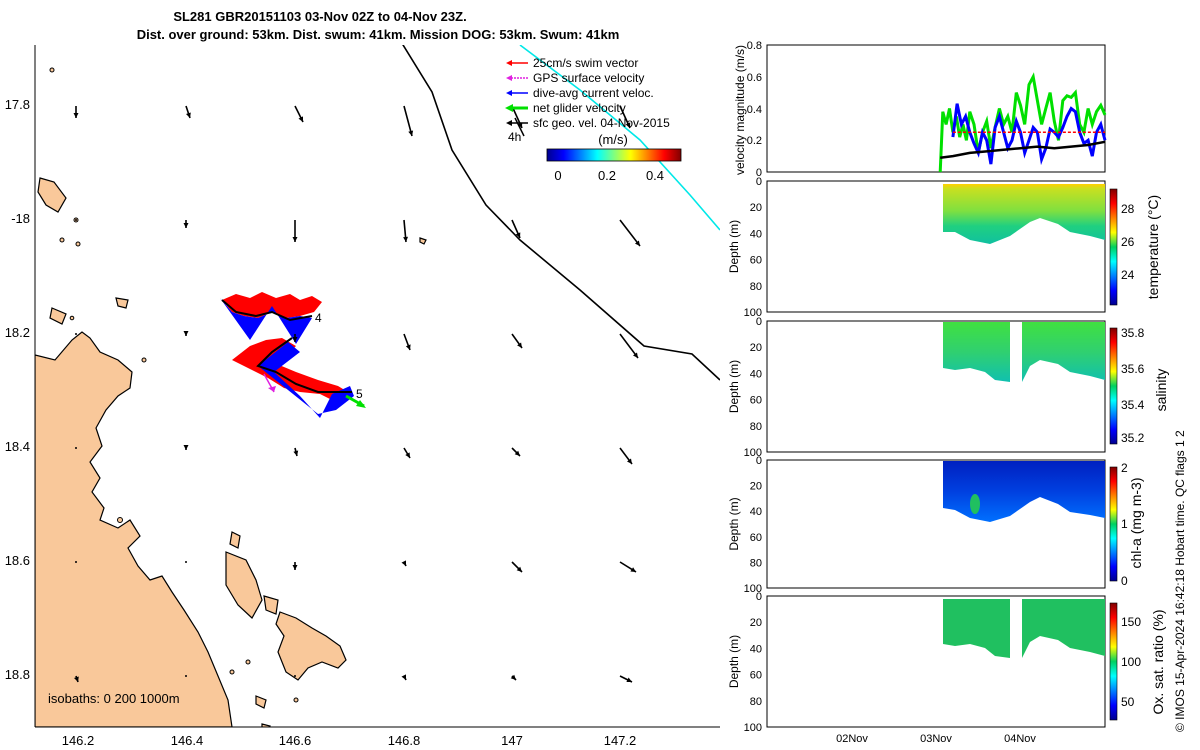  I want to click on map-x-tick-label: 147.2, so click(620, 740).